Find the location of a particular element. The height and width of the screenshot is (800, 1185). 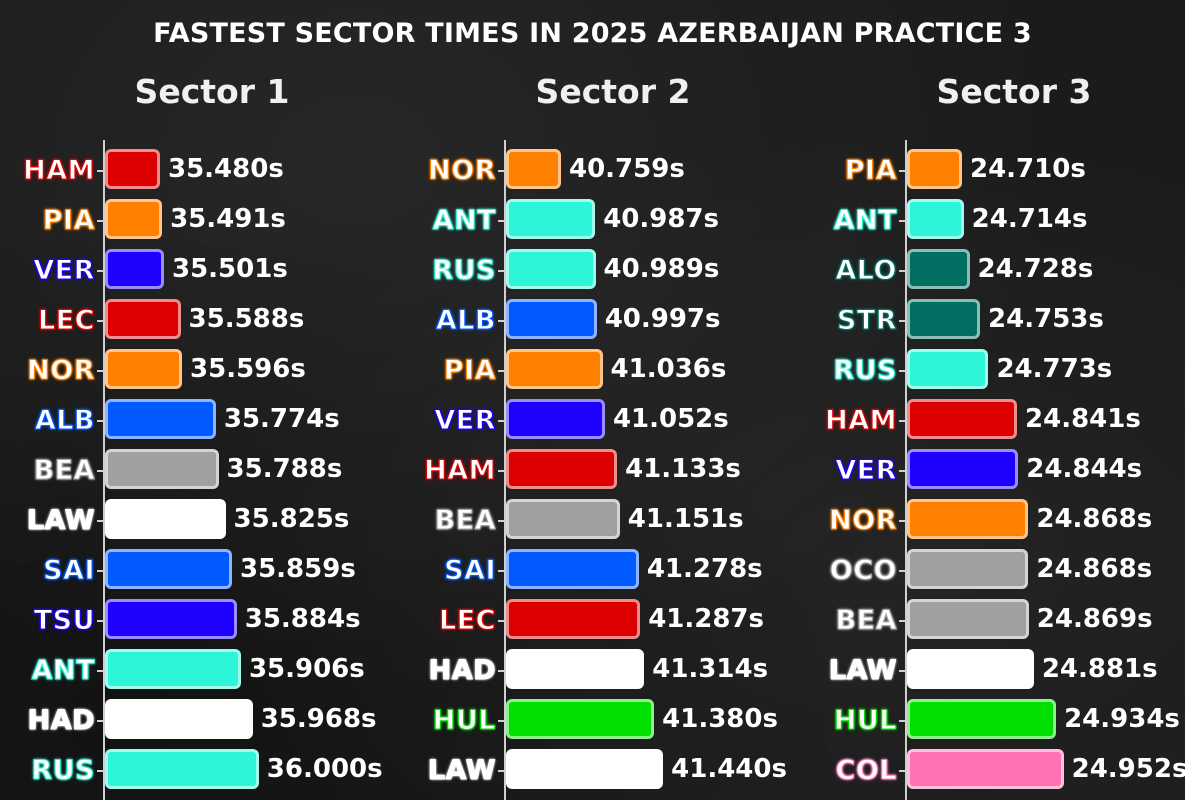

sector-2-driver-label: RUS is located at coordinates (464, 271).